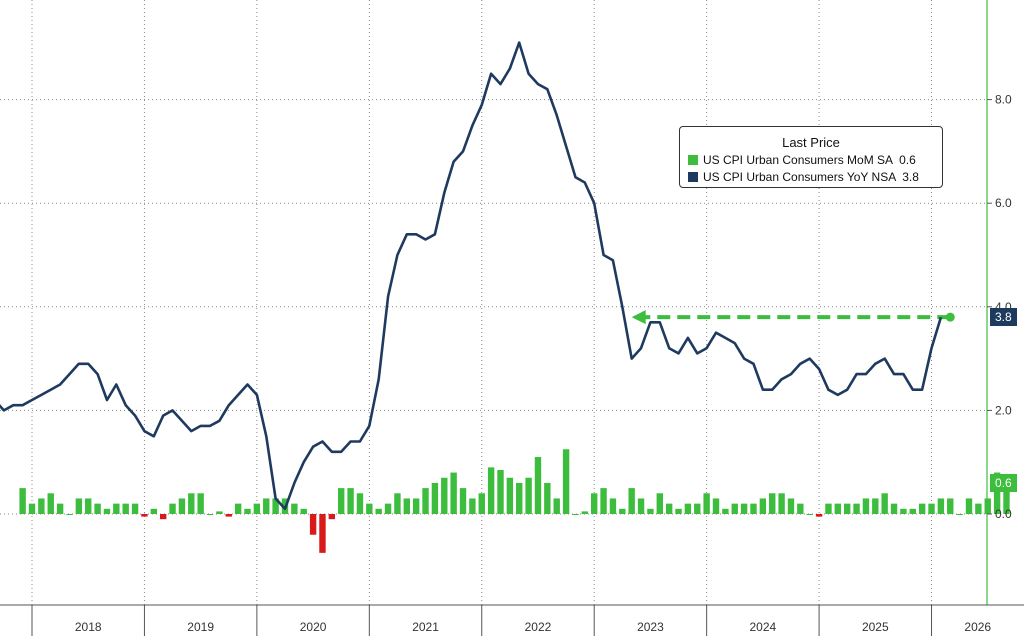  Describe the element at coordinates (638, 317) in the screenshot. I see `arrow-head` at that location.